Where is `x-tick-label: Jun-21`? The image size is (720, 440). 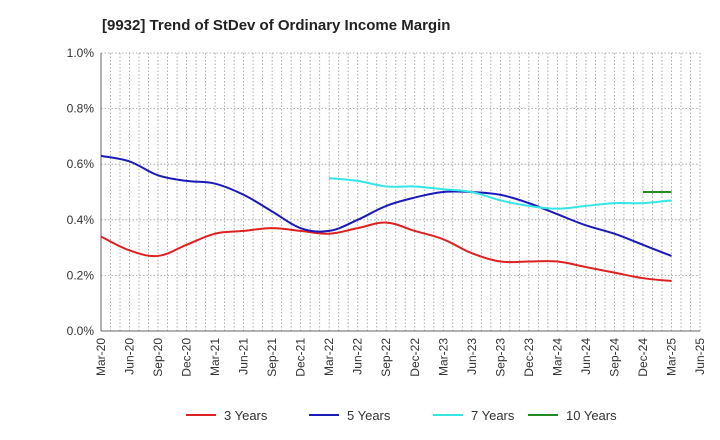
x-tick-label: Jun-21 is located at coordinates (244, 356).